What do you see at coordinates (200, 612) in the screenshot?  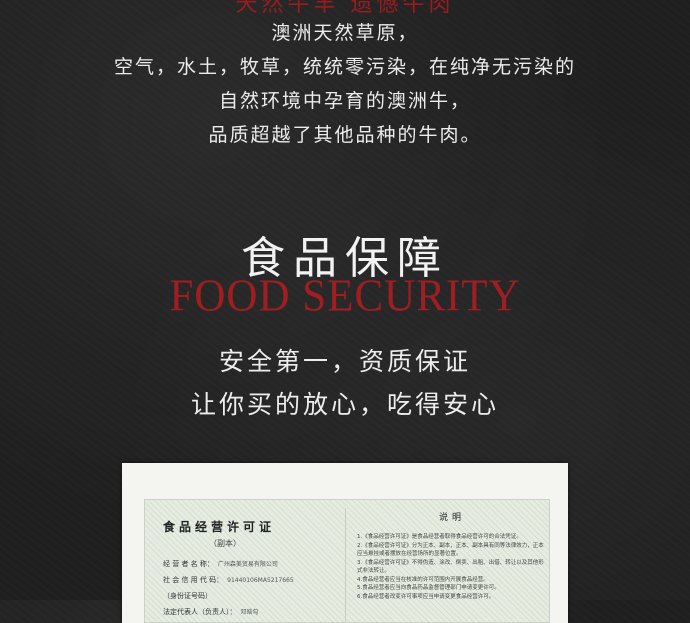 I see `license-field-label: 法定代表人（负责人）：` at bounding box center [200, 612].